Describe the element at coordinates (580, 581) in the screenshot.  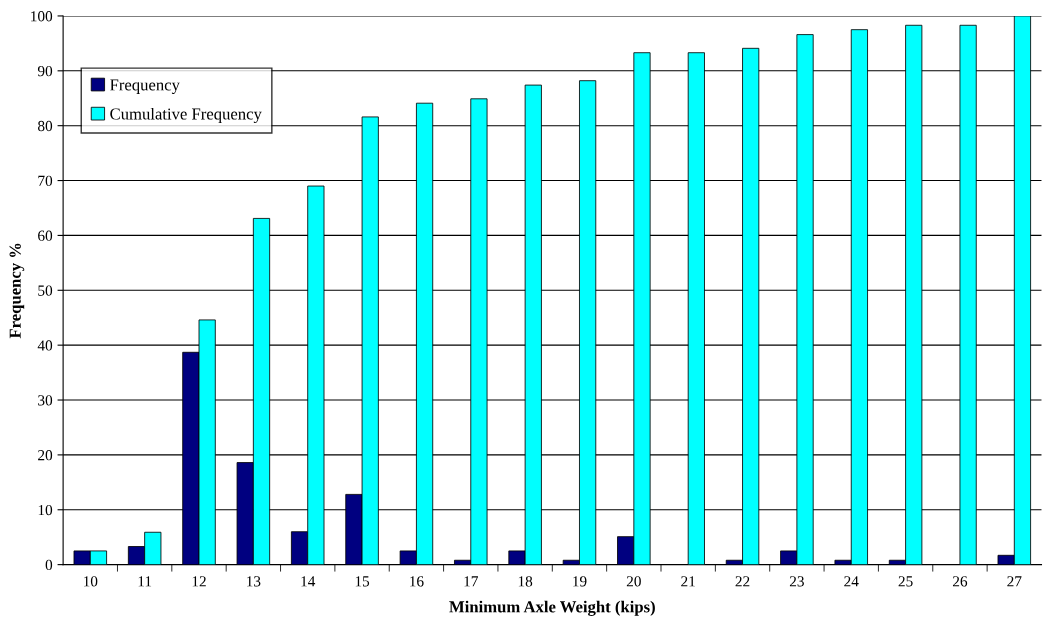
I see `x-tick-label: 19` at that location.